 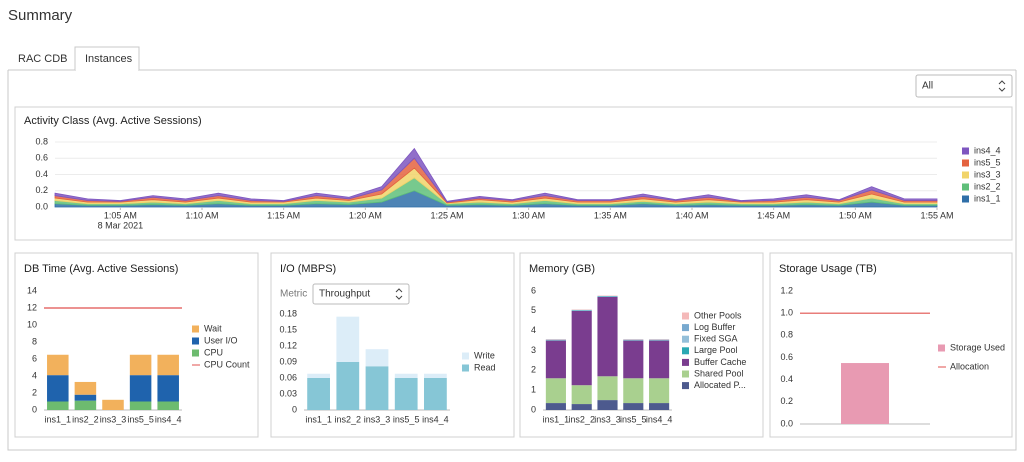 I want to click on x-tick-label: ins5_5, so click(x=406, y=419).